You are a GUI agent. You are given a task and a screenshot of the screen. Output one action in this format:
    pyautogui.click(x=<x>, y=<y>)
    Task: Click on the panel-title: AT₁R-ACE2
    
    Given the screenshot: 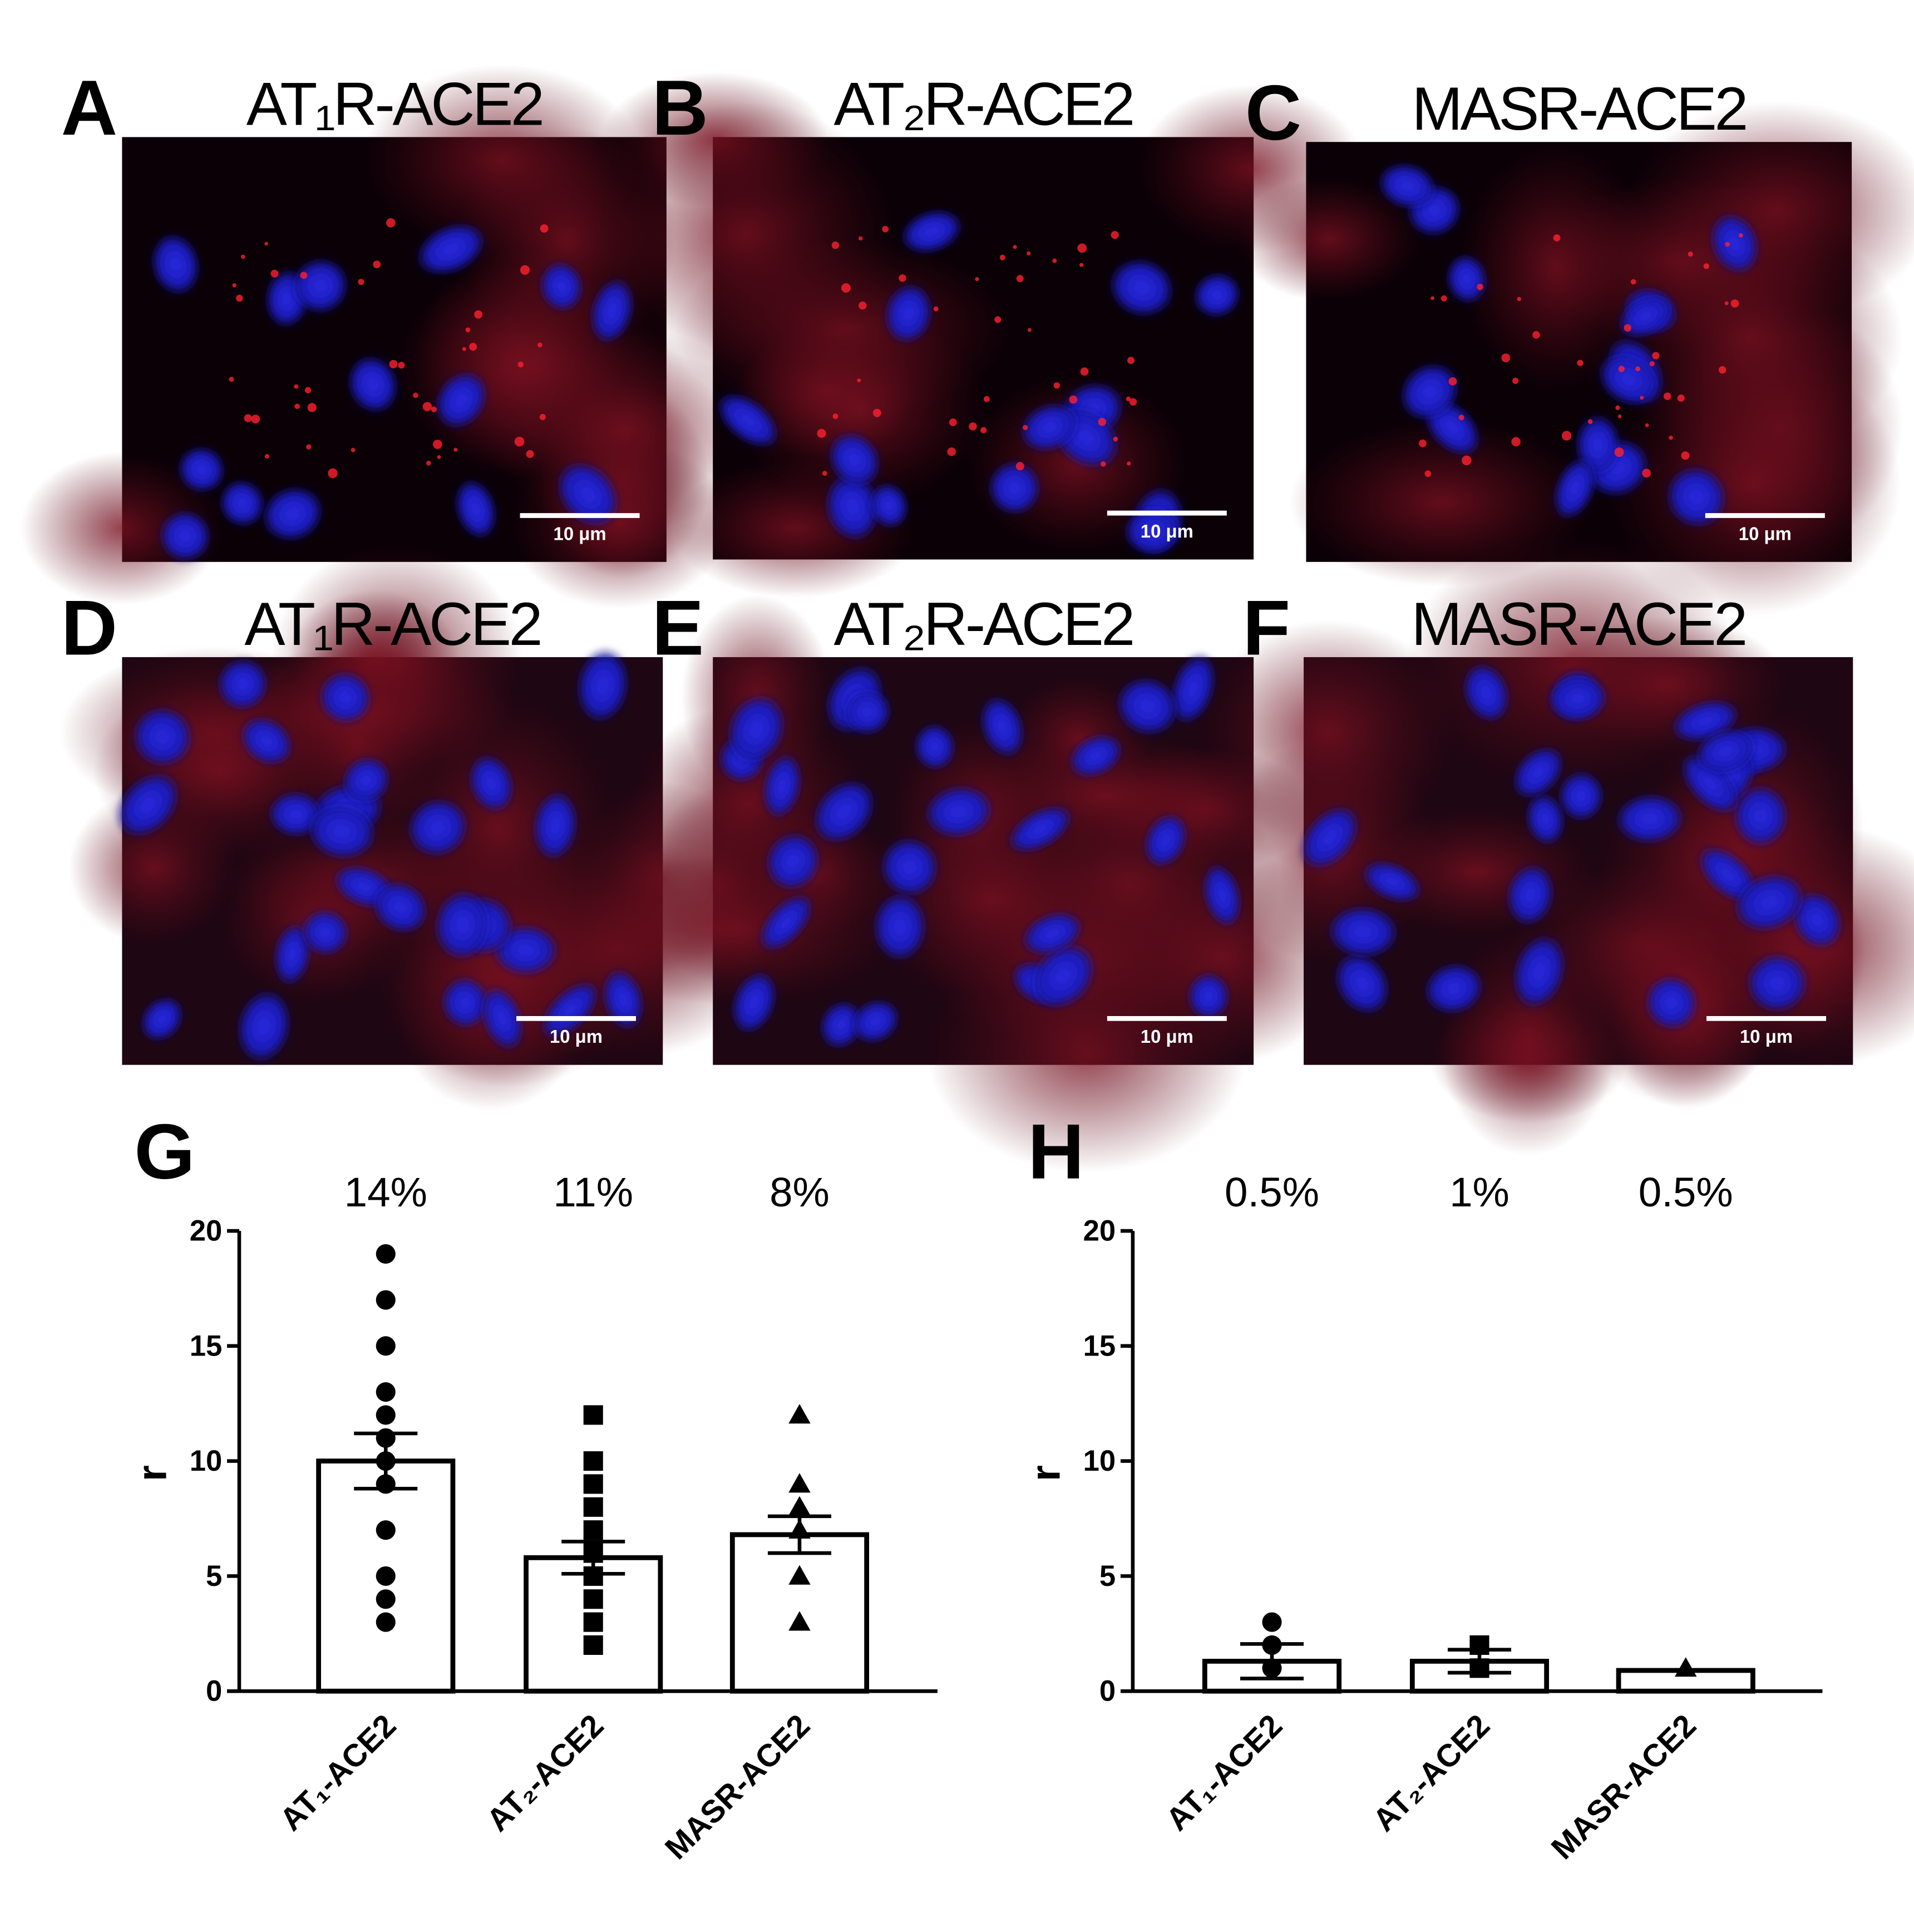 What is the action you would take?
    pyautogui.click(x=392, y=624)
    